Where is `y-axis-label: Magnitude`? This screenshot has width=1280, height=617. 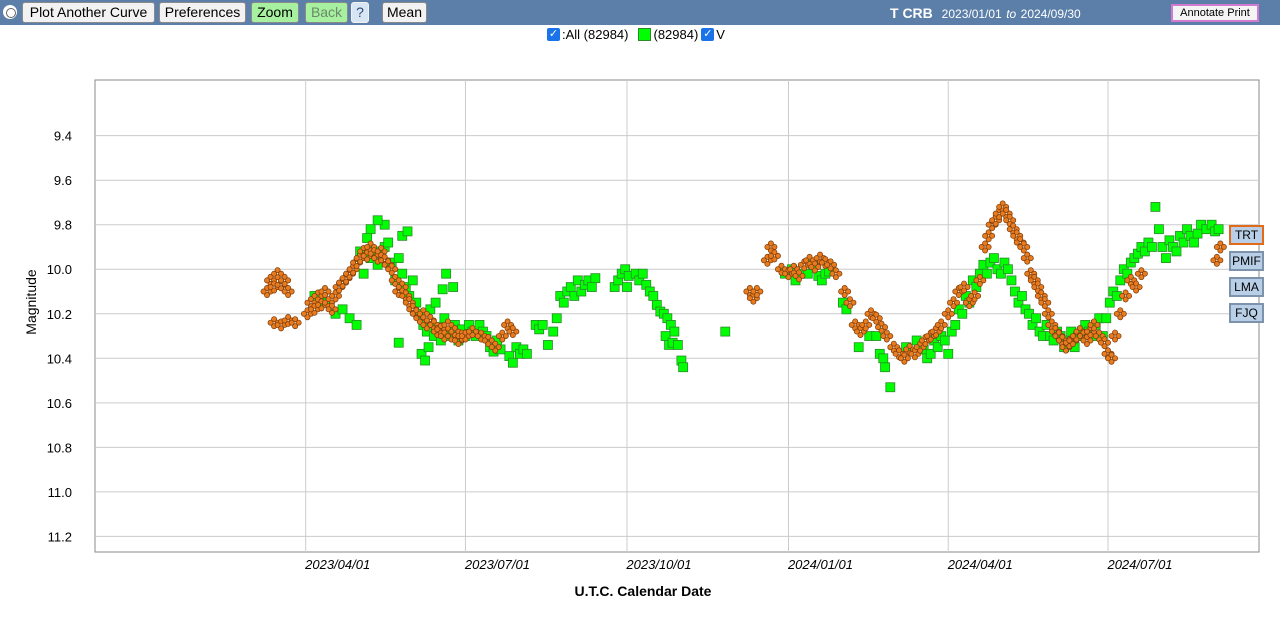 y-axis-label: Magnitude is located at coordinates (31, 302).